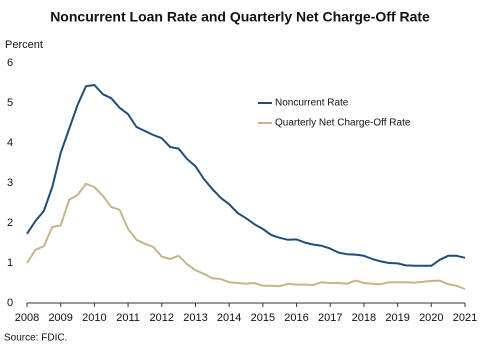 The image size is (480, 348). I want to click on x-tick-label: 2012, so click(162, 318).